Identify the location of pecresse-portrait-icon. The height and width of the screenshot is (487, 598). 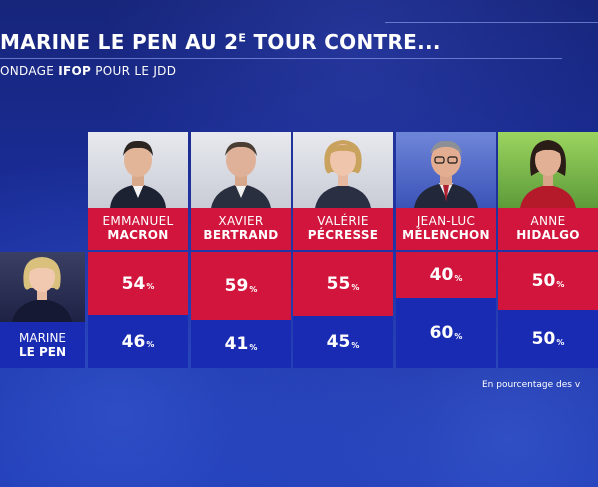
(343, 174).